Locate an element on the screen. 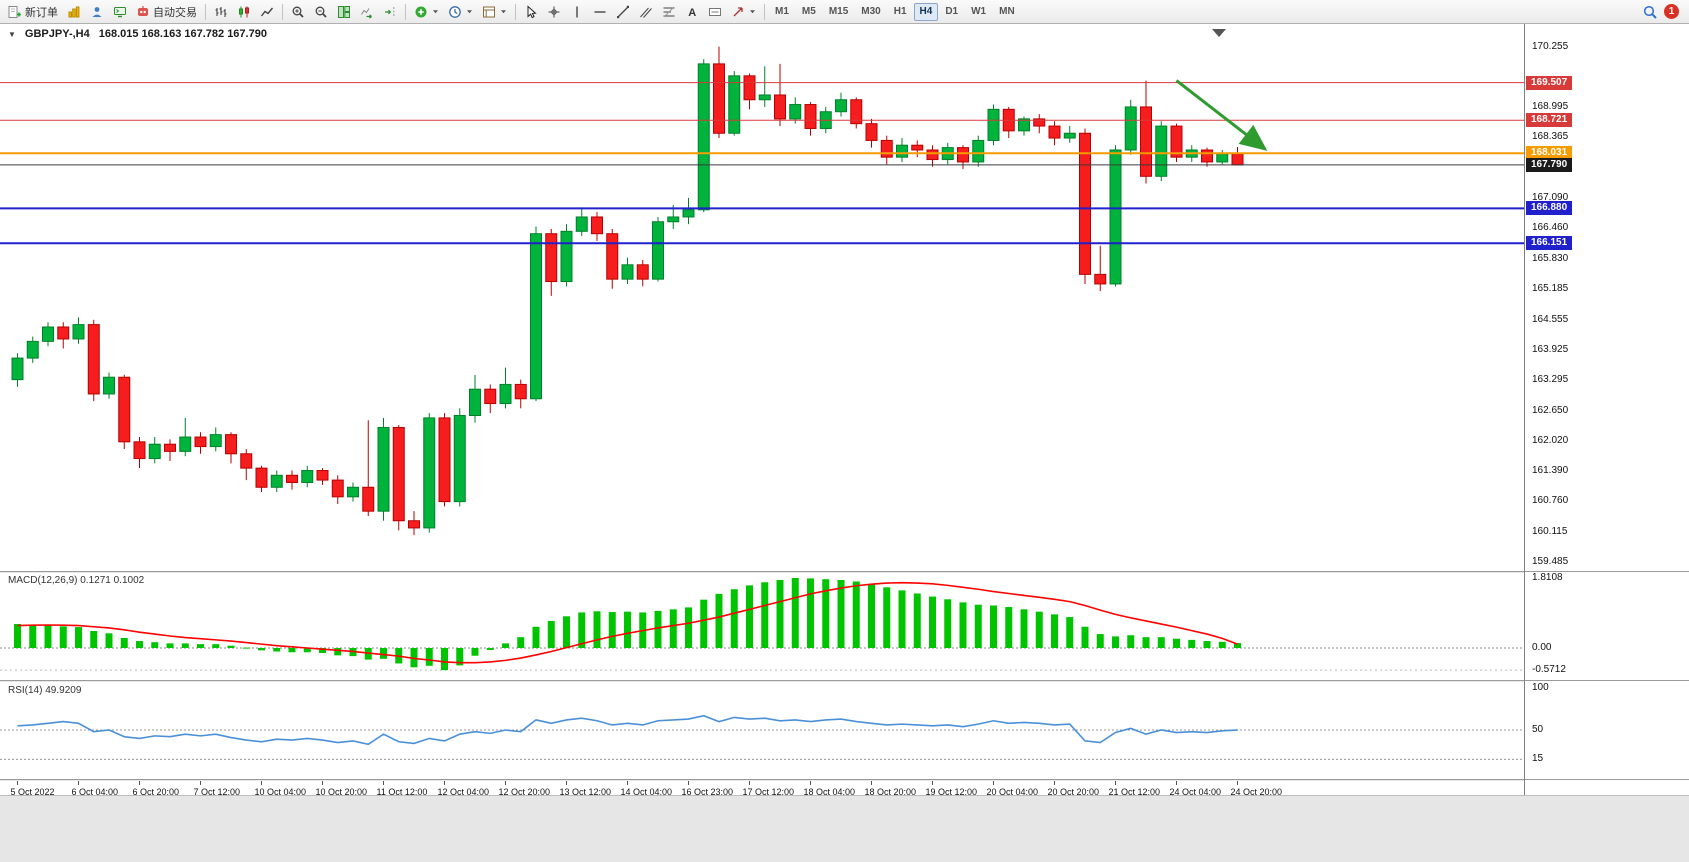 The image size is (1689, 862). channel-button is located at coordinates (646, 12).